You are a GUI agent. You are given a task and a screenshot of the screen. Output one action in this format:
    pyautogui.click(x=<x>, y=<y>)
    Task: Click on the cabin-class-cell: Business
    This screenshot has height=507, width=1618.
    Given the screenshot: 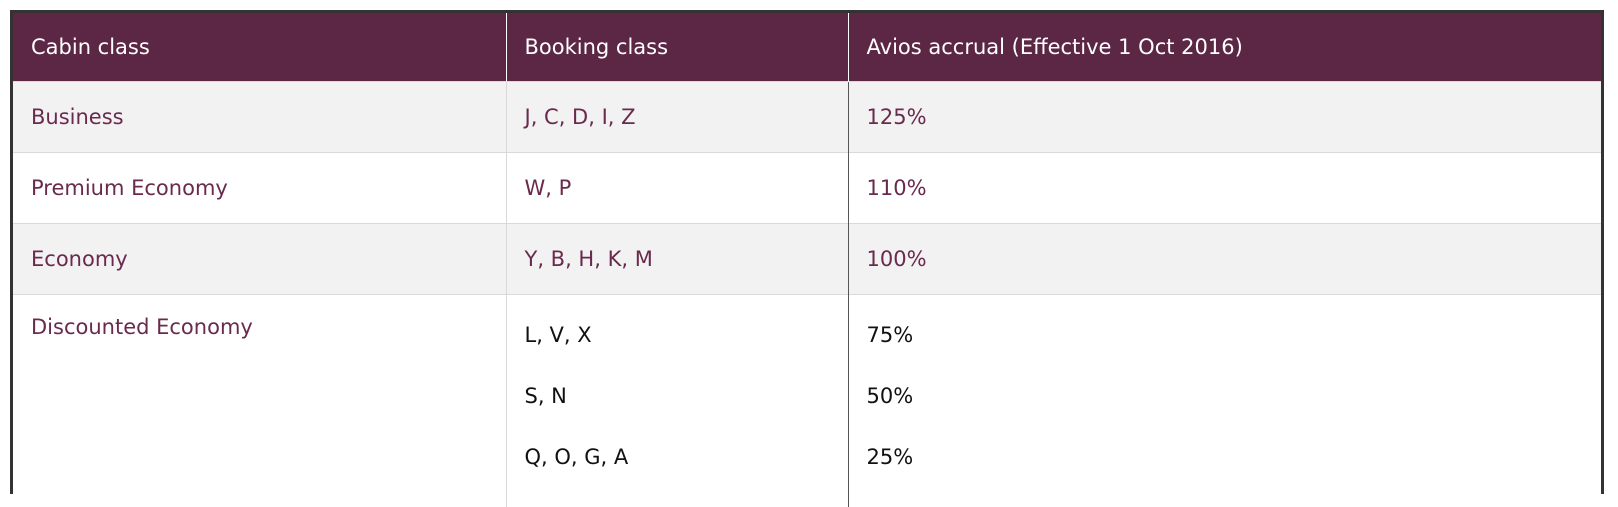 What is the action you would take?
    pyautogui.click(x=259, y=117)
    